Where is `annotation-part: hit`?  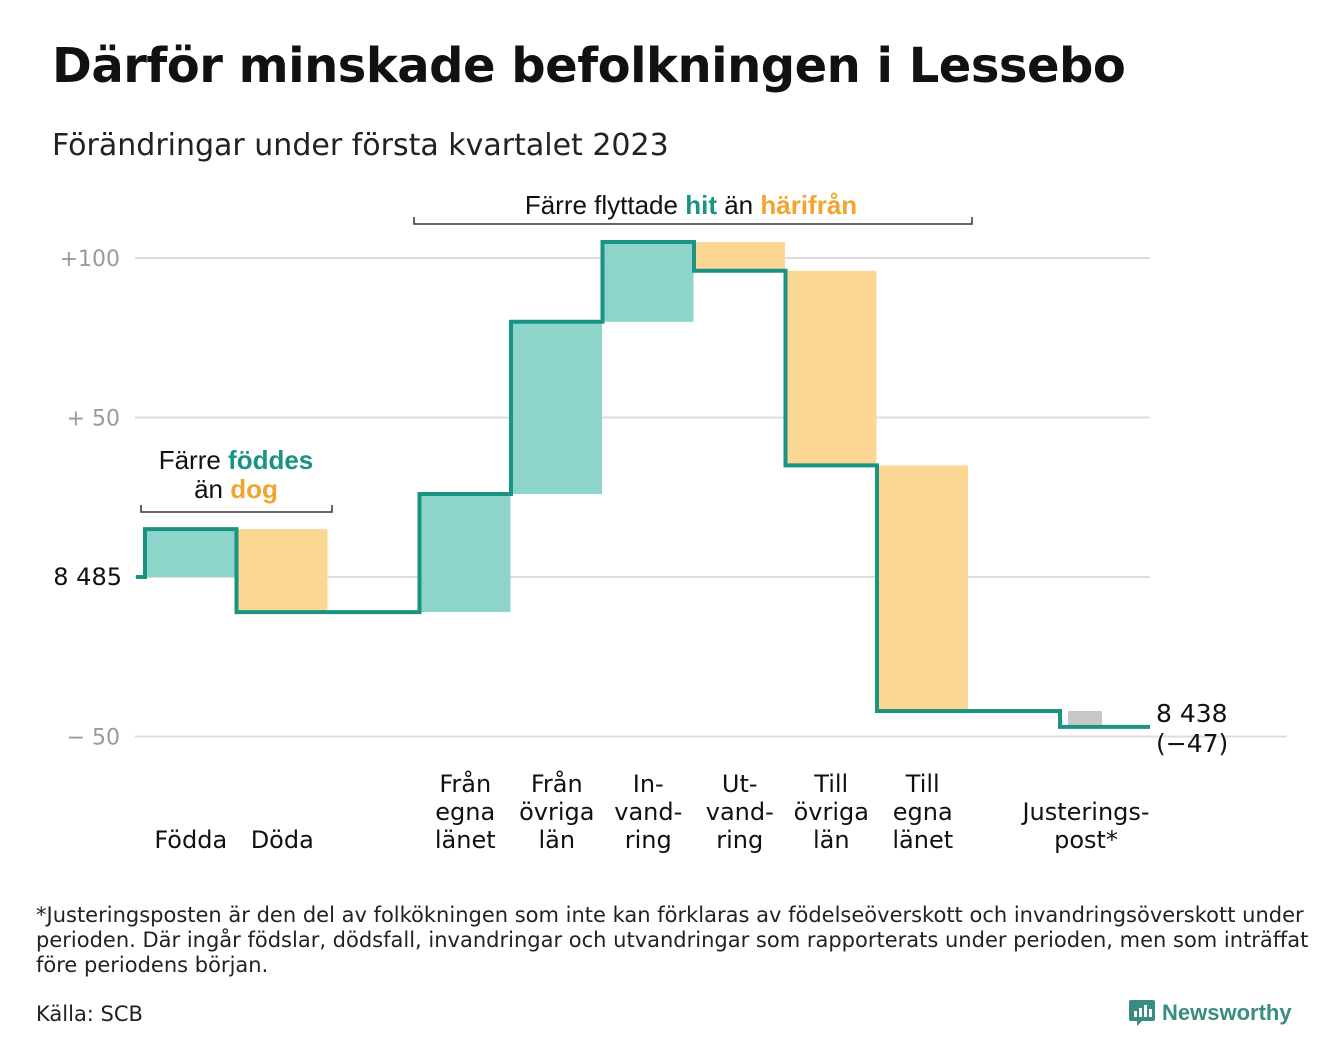
annotation-part: hit is located at coordinates (701, 205).